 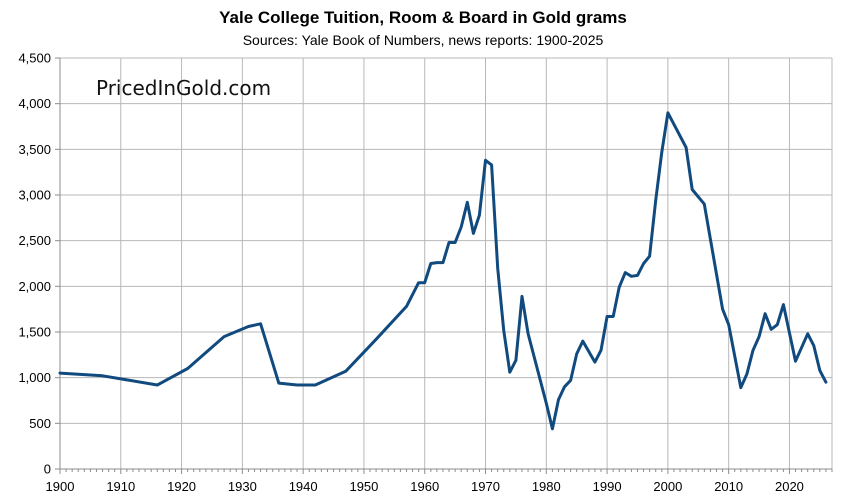 I want to click on x-tick-label: 1910, so click(x=120, y=486).